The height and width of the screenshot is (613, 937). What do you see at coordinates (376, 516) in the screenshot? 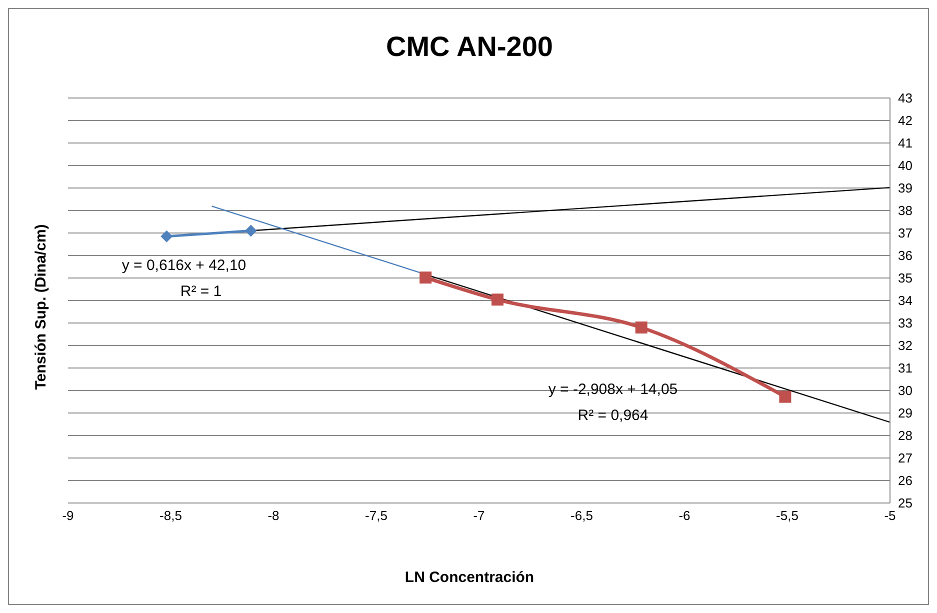
I see `x-tick-label: -7,5` at bounding box center [376, 516].